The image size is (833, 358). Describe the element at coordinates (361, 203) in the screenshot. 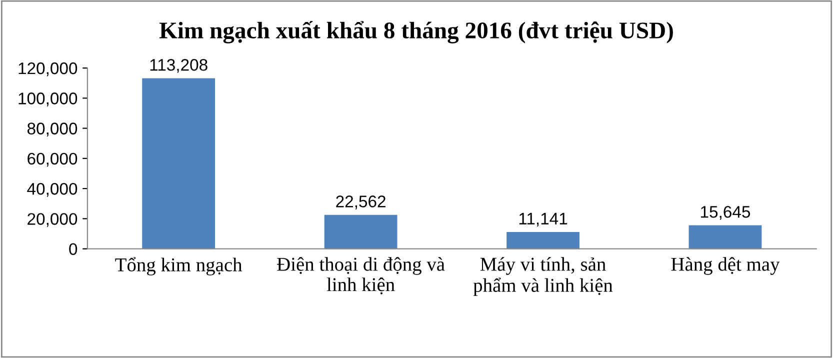

I see `data-label: 22,562` at that location.